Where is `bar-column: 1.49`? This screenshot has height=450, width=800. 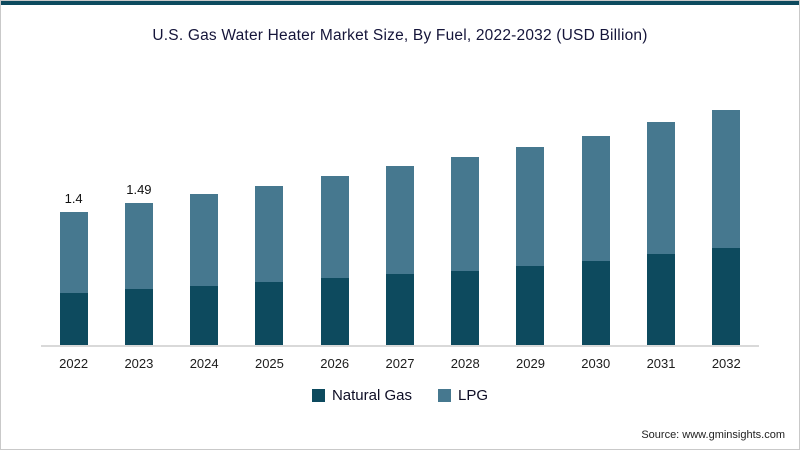 bar-column: 1.49 is located at coordinates (138, 263).